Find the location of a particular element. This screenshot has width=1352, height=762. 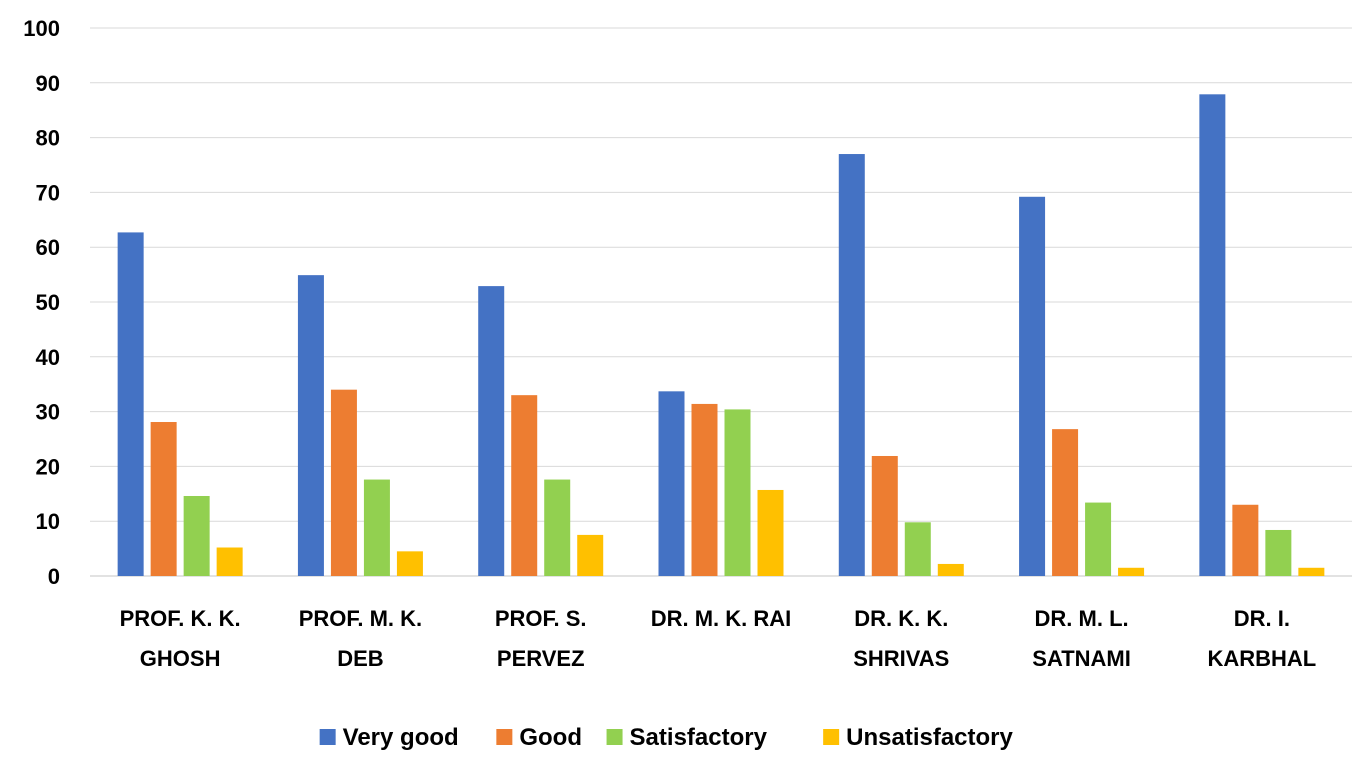

x-category-label: GHOSH is located at coordinates (180, 658).